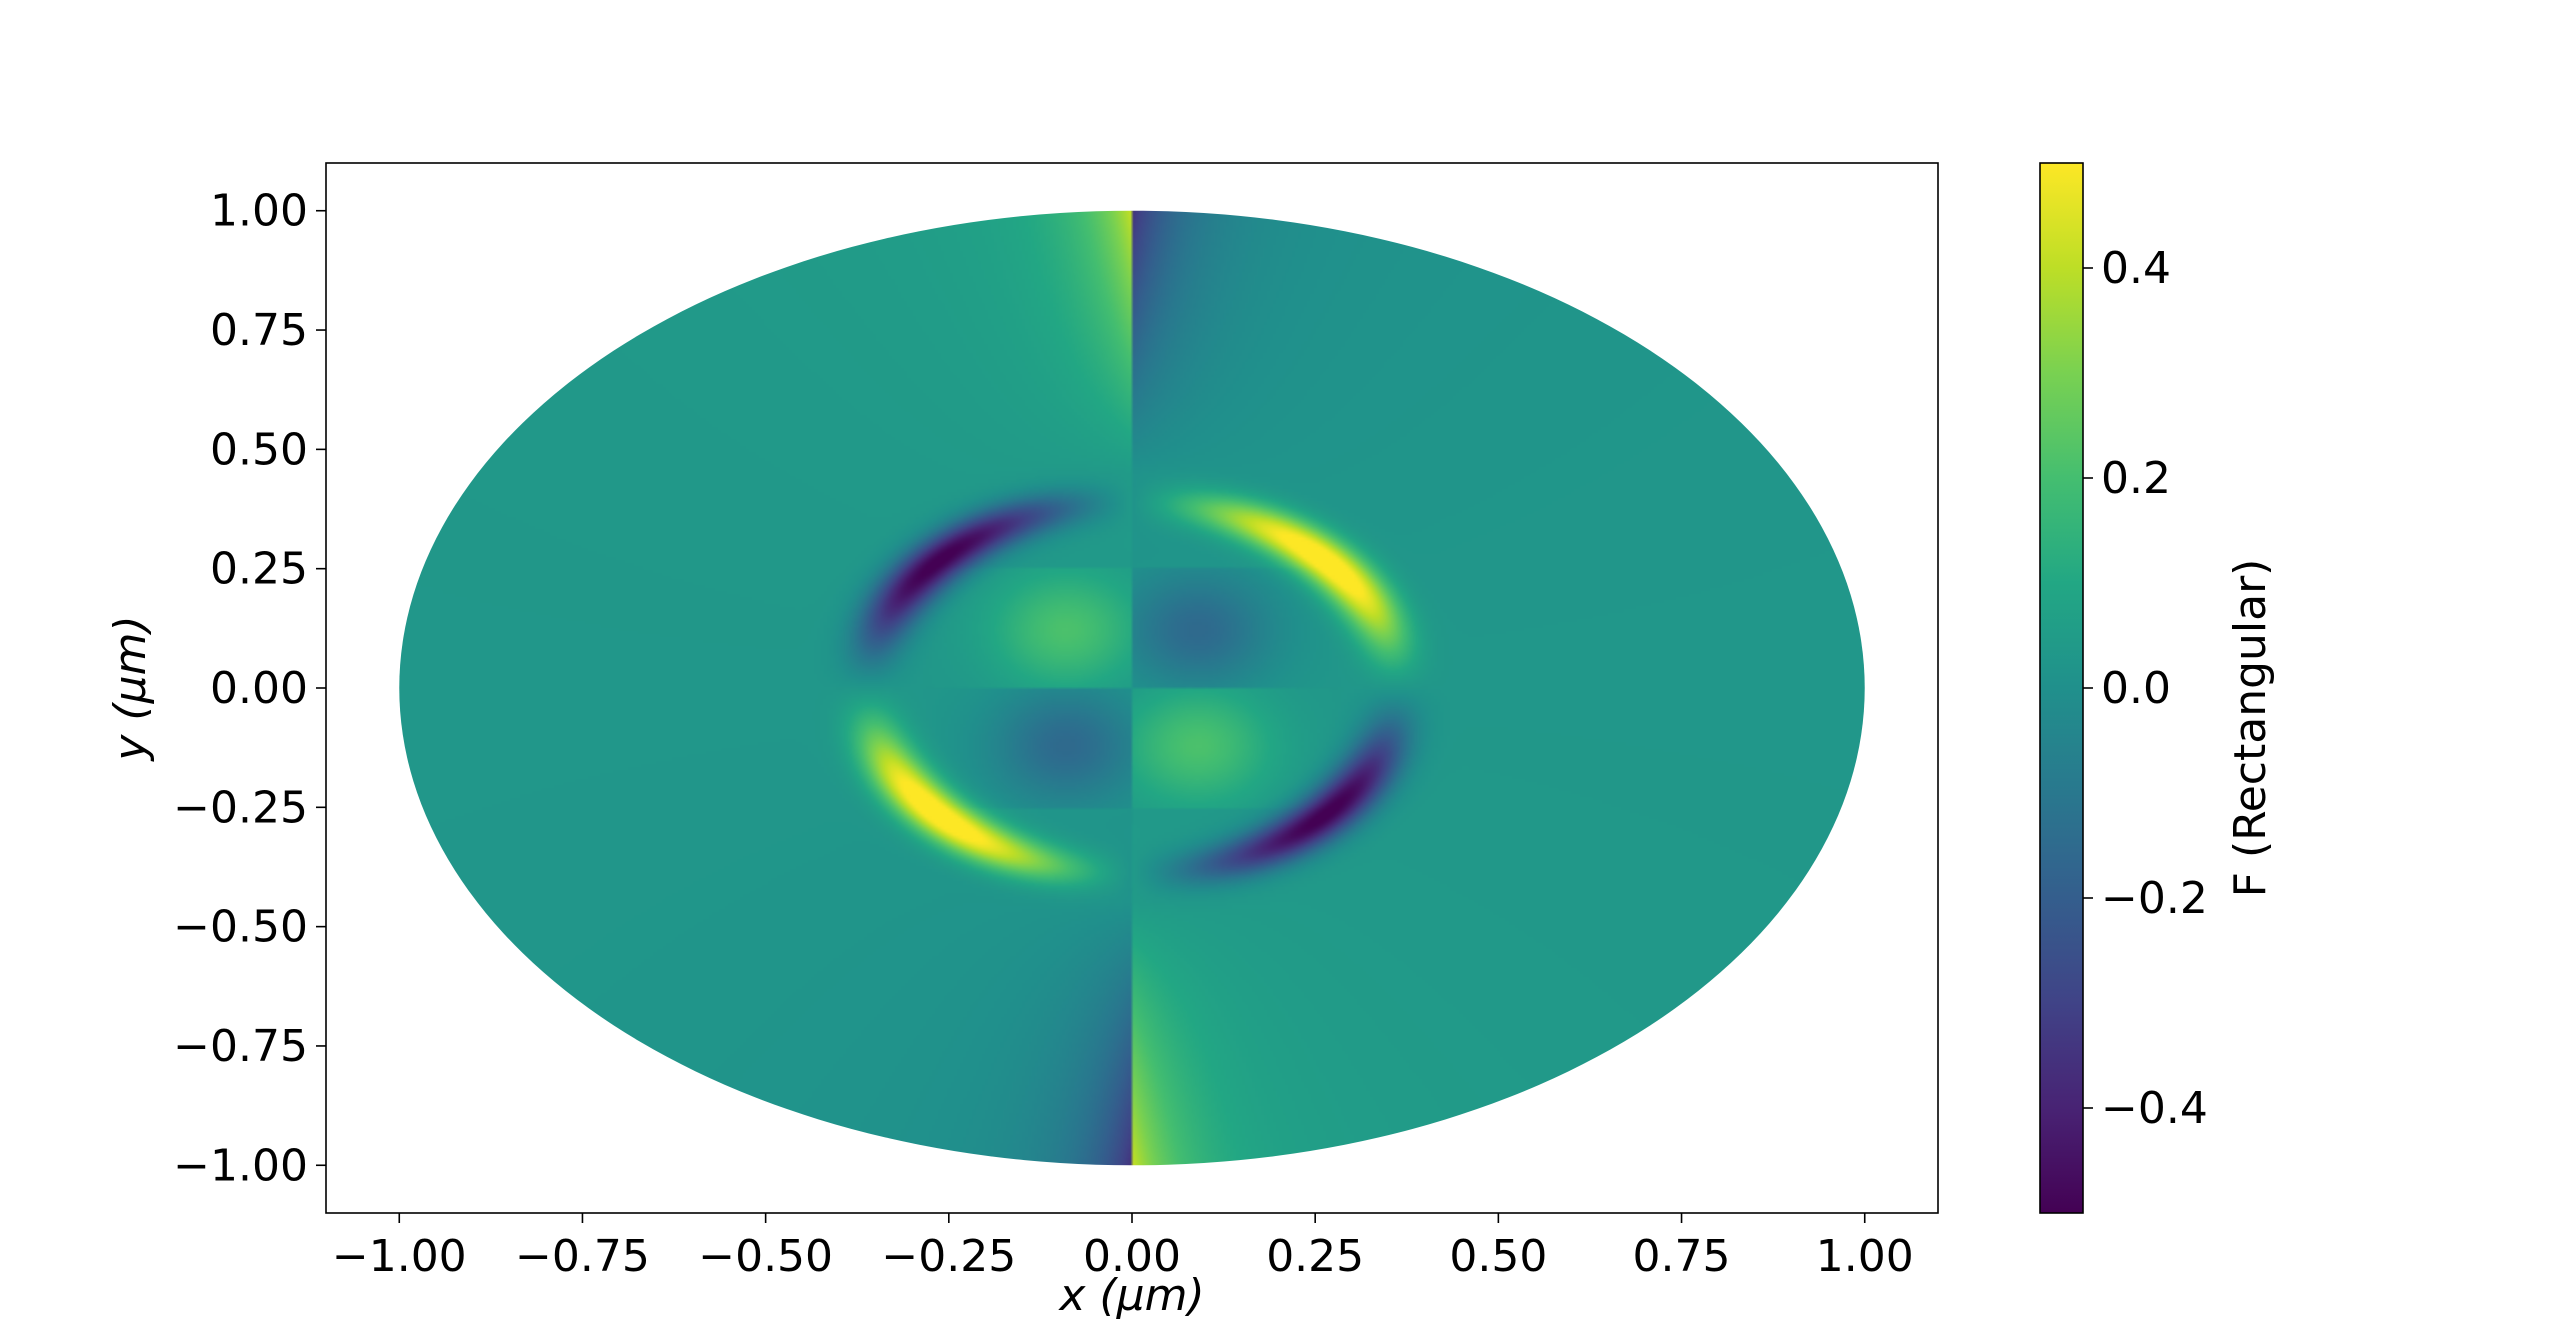 This screenshot has height=1343, width=2560. Describe the element at coordinates (130, 688) in the screenshot. I see `y-axis-label: y (μm)` at that location.